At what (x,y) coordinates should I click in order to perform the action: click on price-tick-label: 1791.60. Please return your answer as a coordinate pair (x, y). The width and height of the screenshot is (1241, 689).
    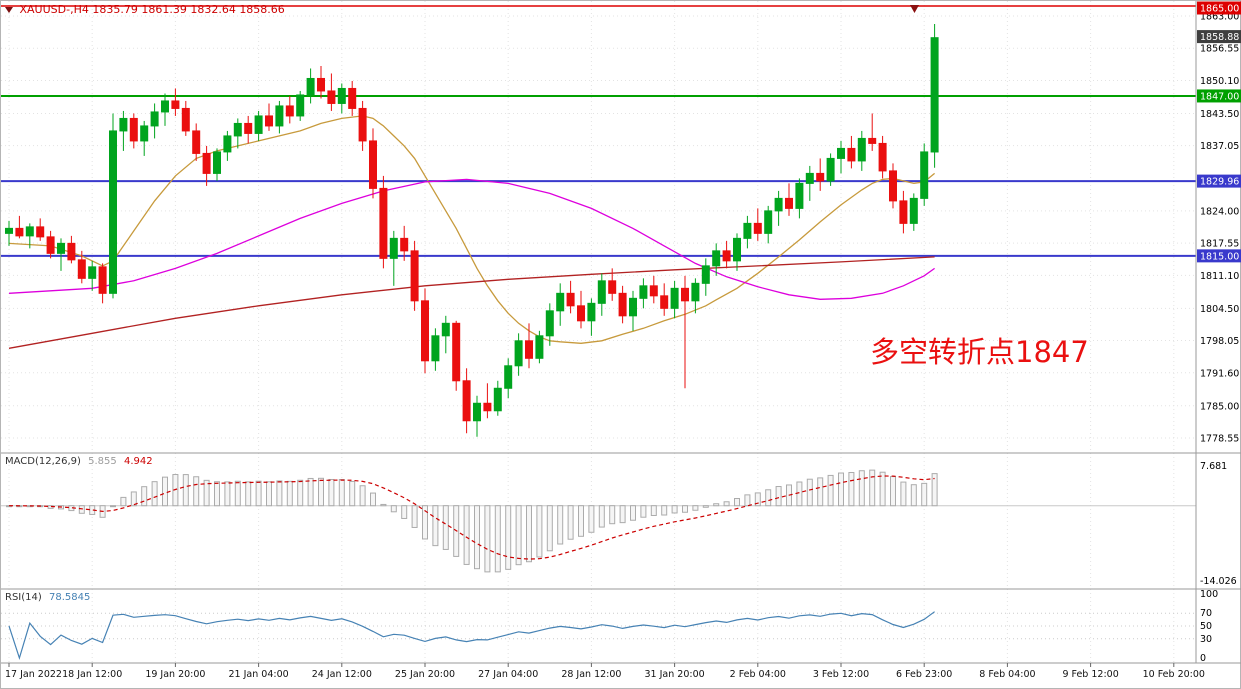
    Looking at the image, I should click on (1219, 373).